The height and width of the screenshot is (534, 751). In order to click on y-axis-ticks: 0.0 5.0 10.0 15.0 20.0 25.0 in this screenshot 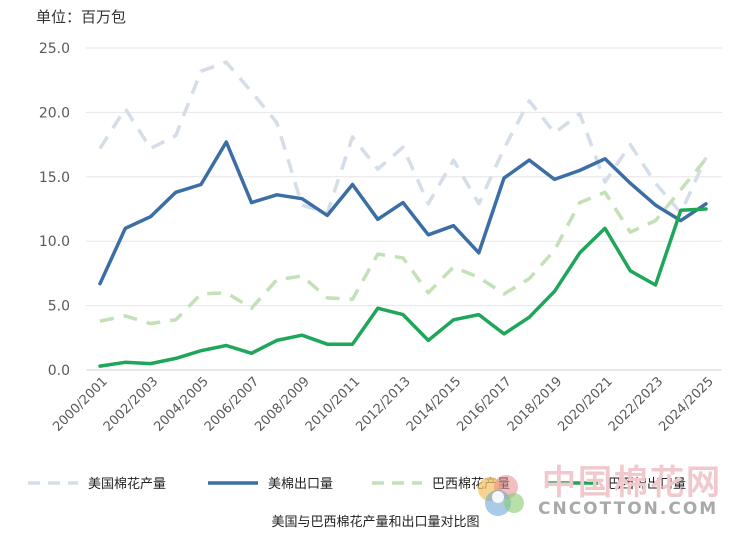, I will do `click(54, 210)`.